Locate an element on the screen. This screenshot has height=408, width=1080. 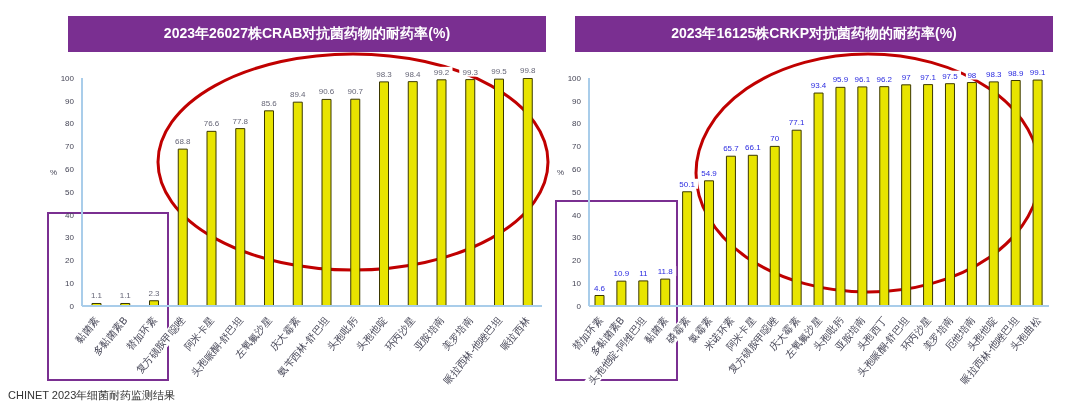
data-label: 99.3 is located at coordinates (470, 72).